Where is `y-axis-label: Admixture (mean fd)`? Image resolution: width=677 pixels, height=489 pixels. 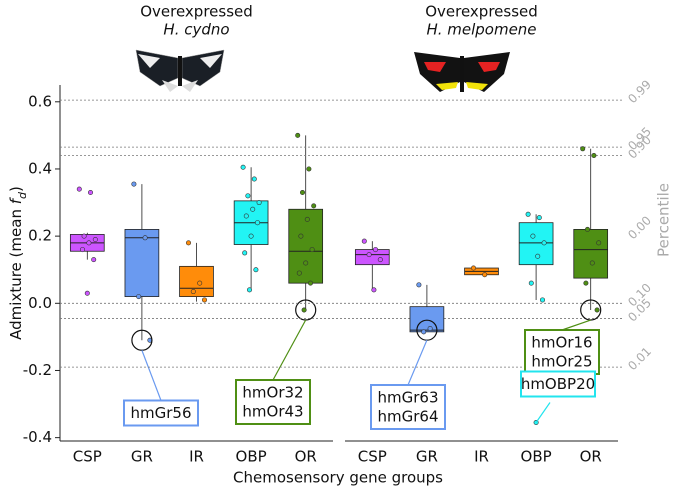
y-axis-label: Admixture (mean fd) is located at coordinates (18, 263).